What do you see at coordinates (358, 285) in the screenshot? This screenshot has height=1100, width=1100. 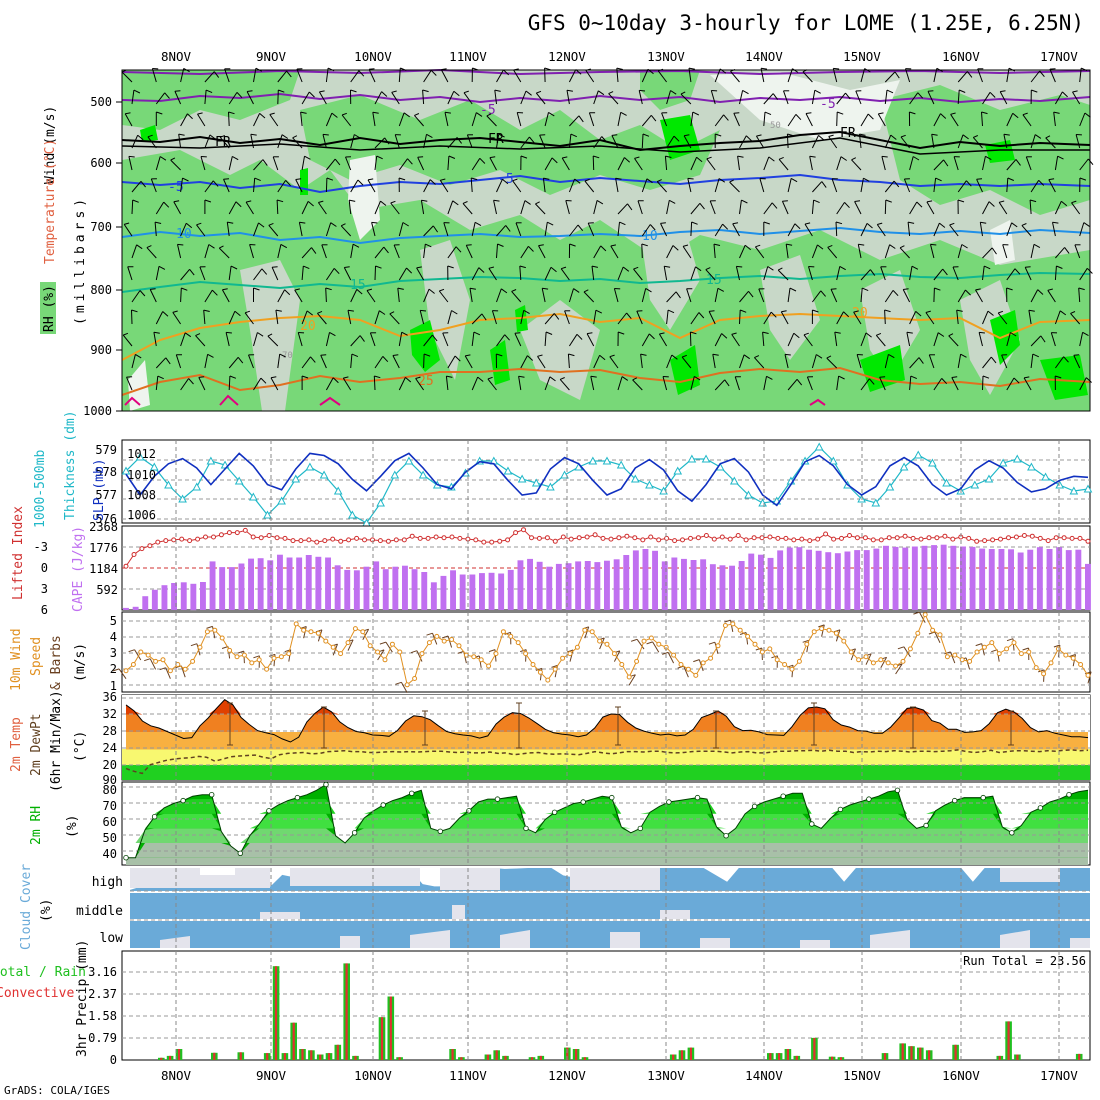 I see `contour-label: 15` at bounding box center [358, 285].